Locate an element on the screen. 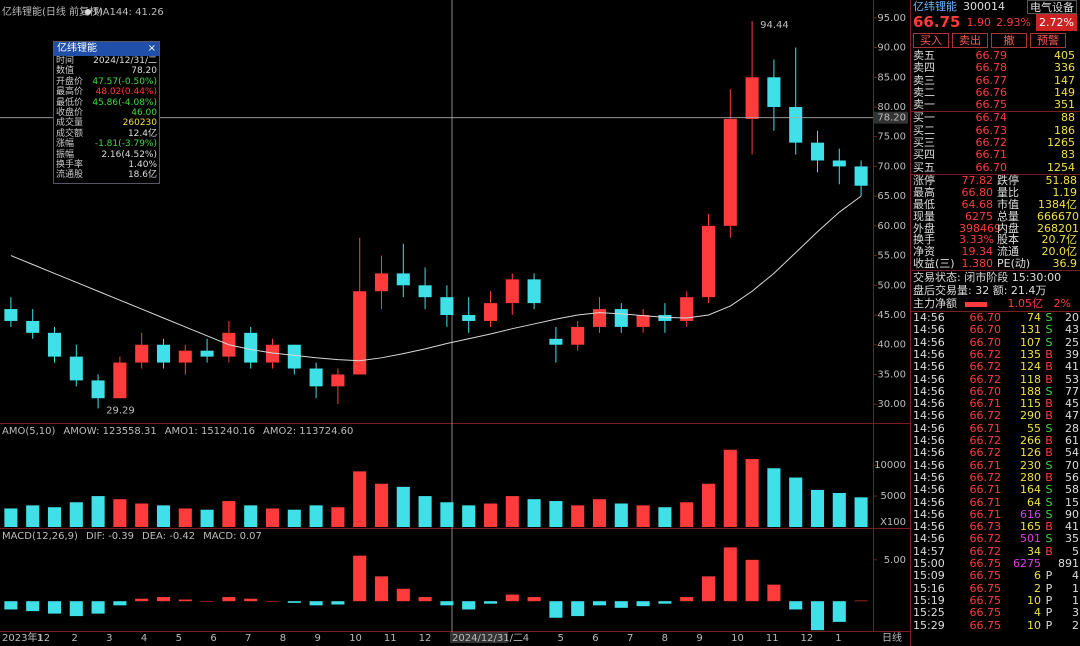  button: 预警 is located at coordinates (1048, 40).